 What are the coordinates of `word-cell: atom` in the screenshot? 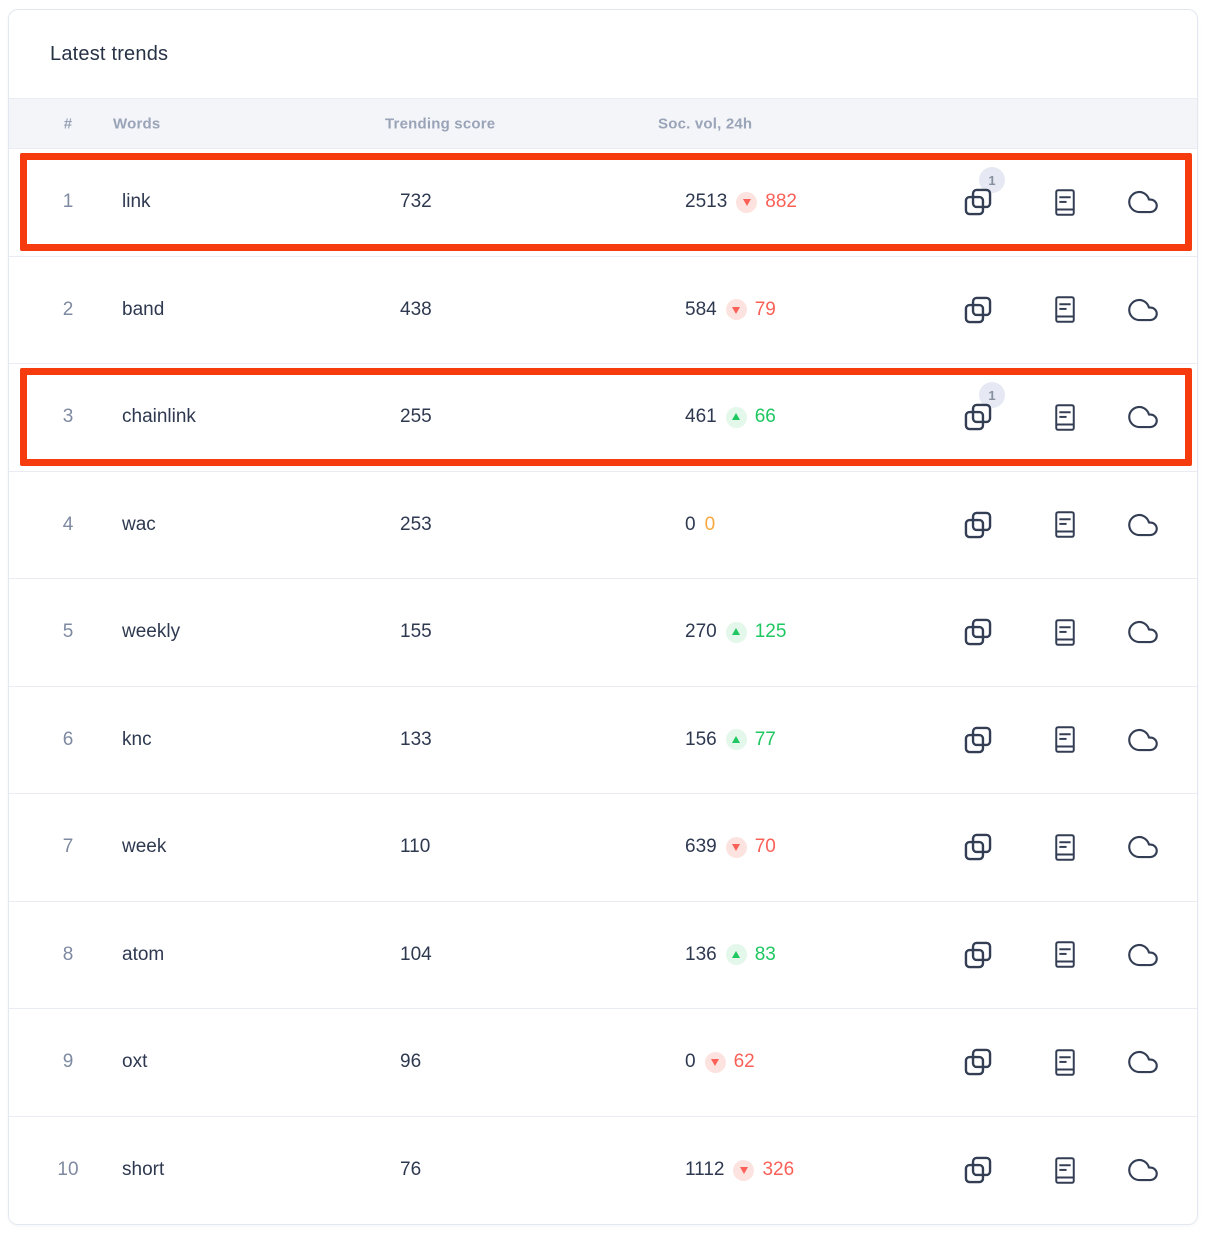 It's located at (143, 954).